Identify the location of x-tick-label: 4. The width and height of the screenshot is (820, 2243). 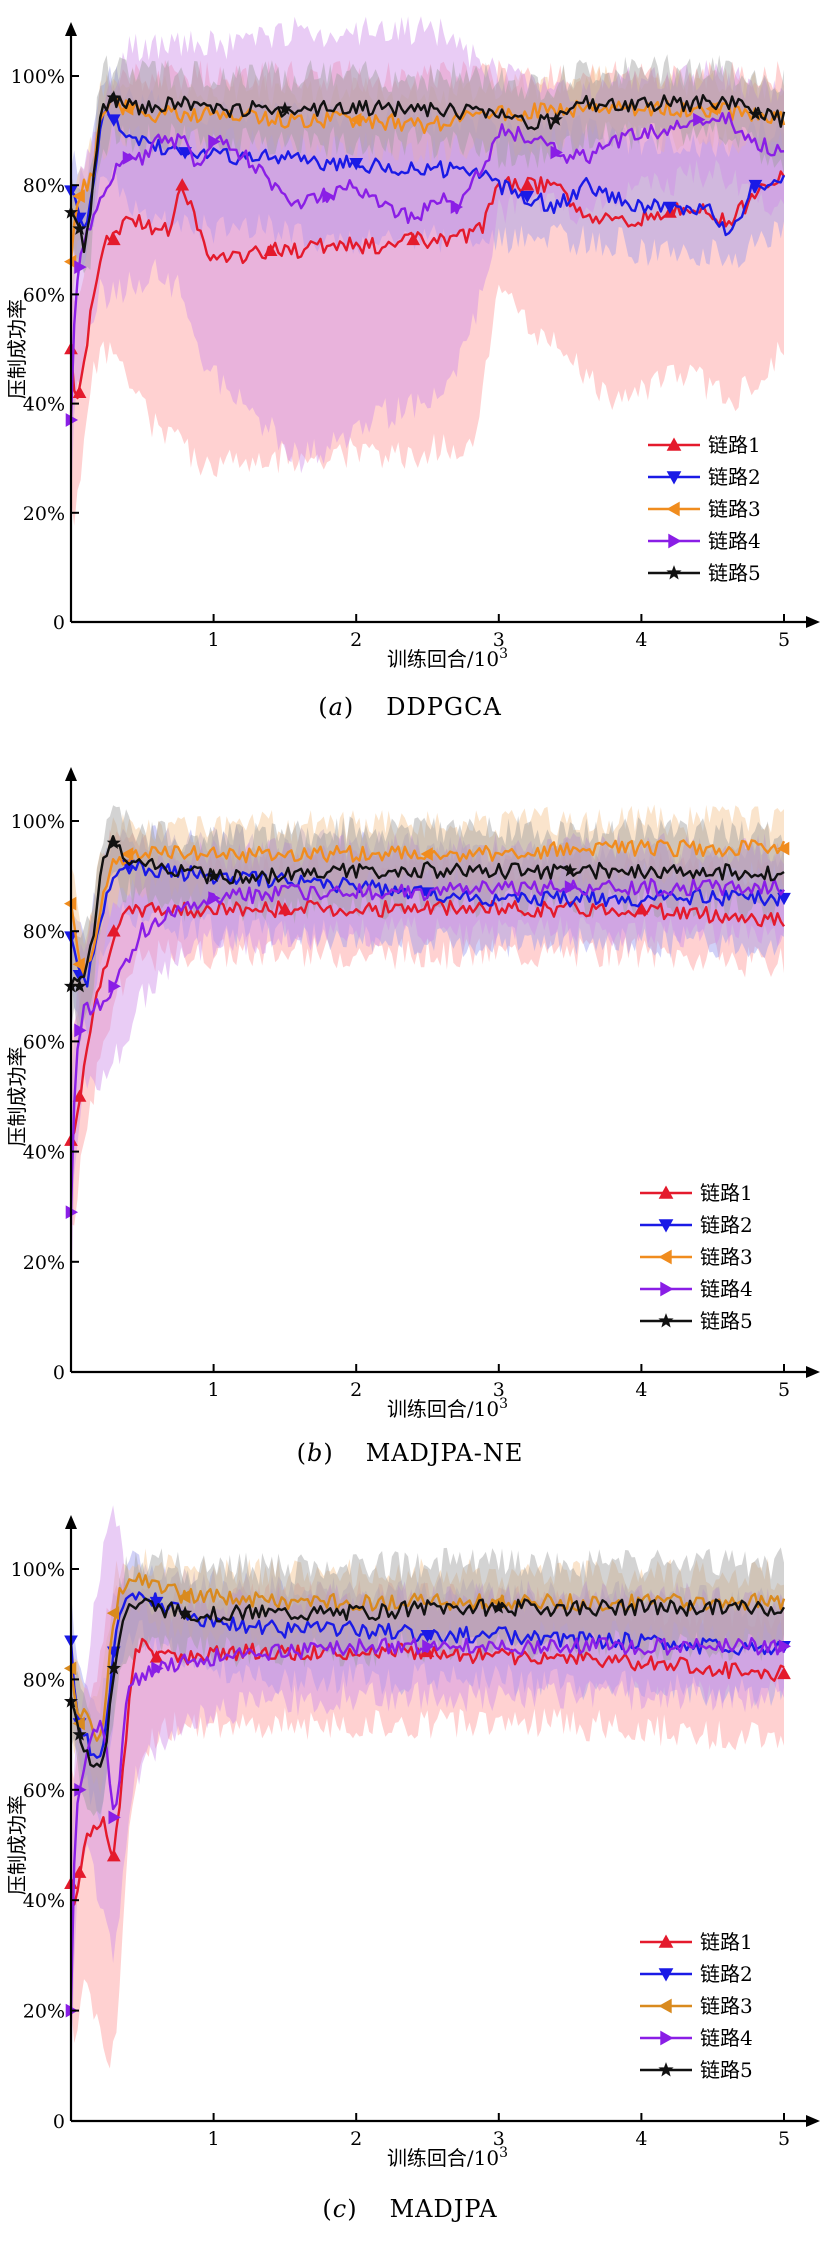
(641, 1390).